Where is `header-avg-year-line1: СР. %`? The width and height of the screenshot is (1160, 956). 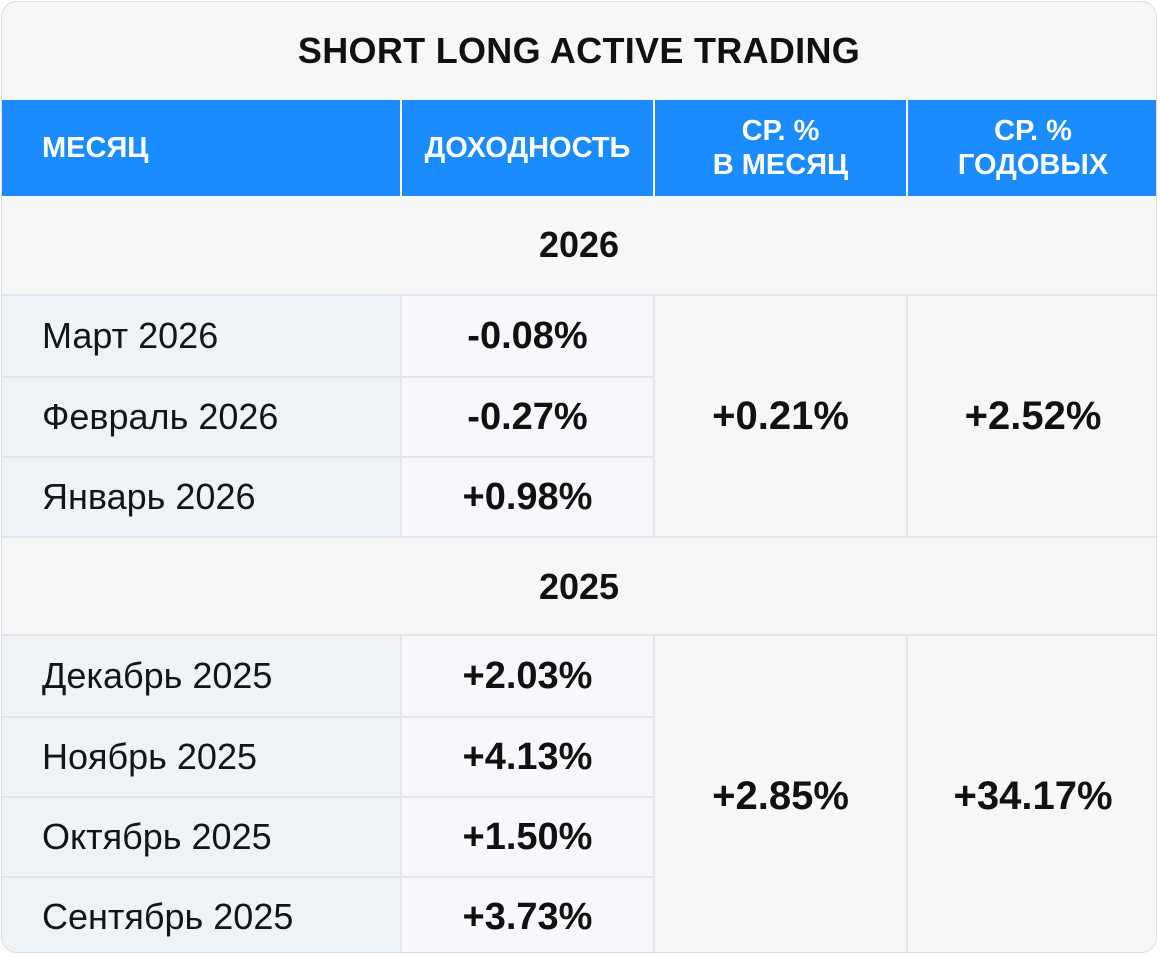
header-avg-year-line1: СР. % is located at coordinates (1033, 131).